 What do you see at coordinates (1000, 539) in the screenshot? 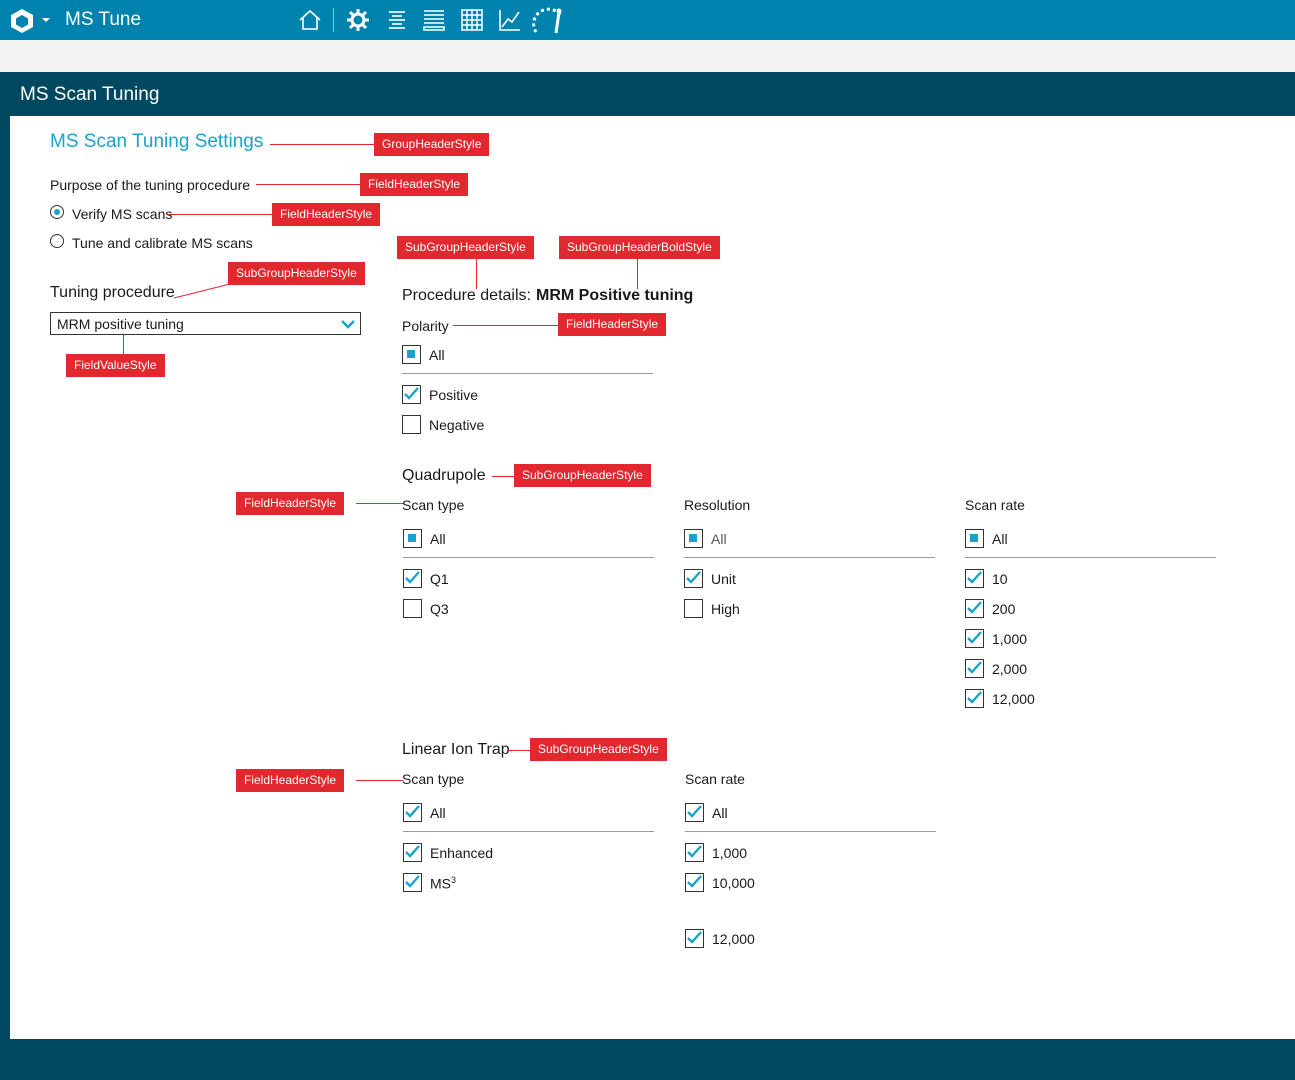
I see `quad-scan-rate-all-label: All` at bounding box center [1000, 539].